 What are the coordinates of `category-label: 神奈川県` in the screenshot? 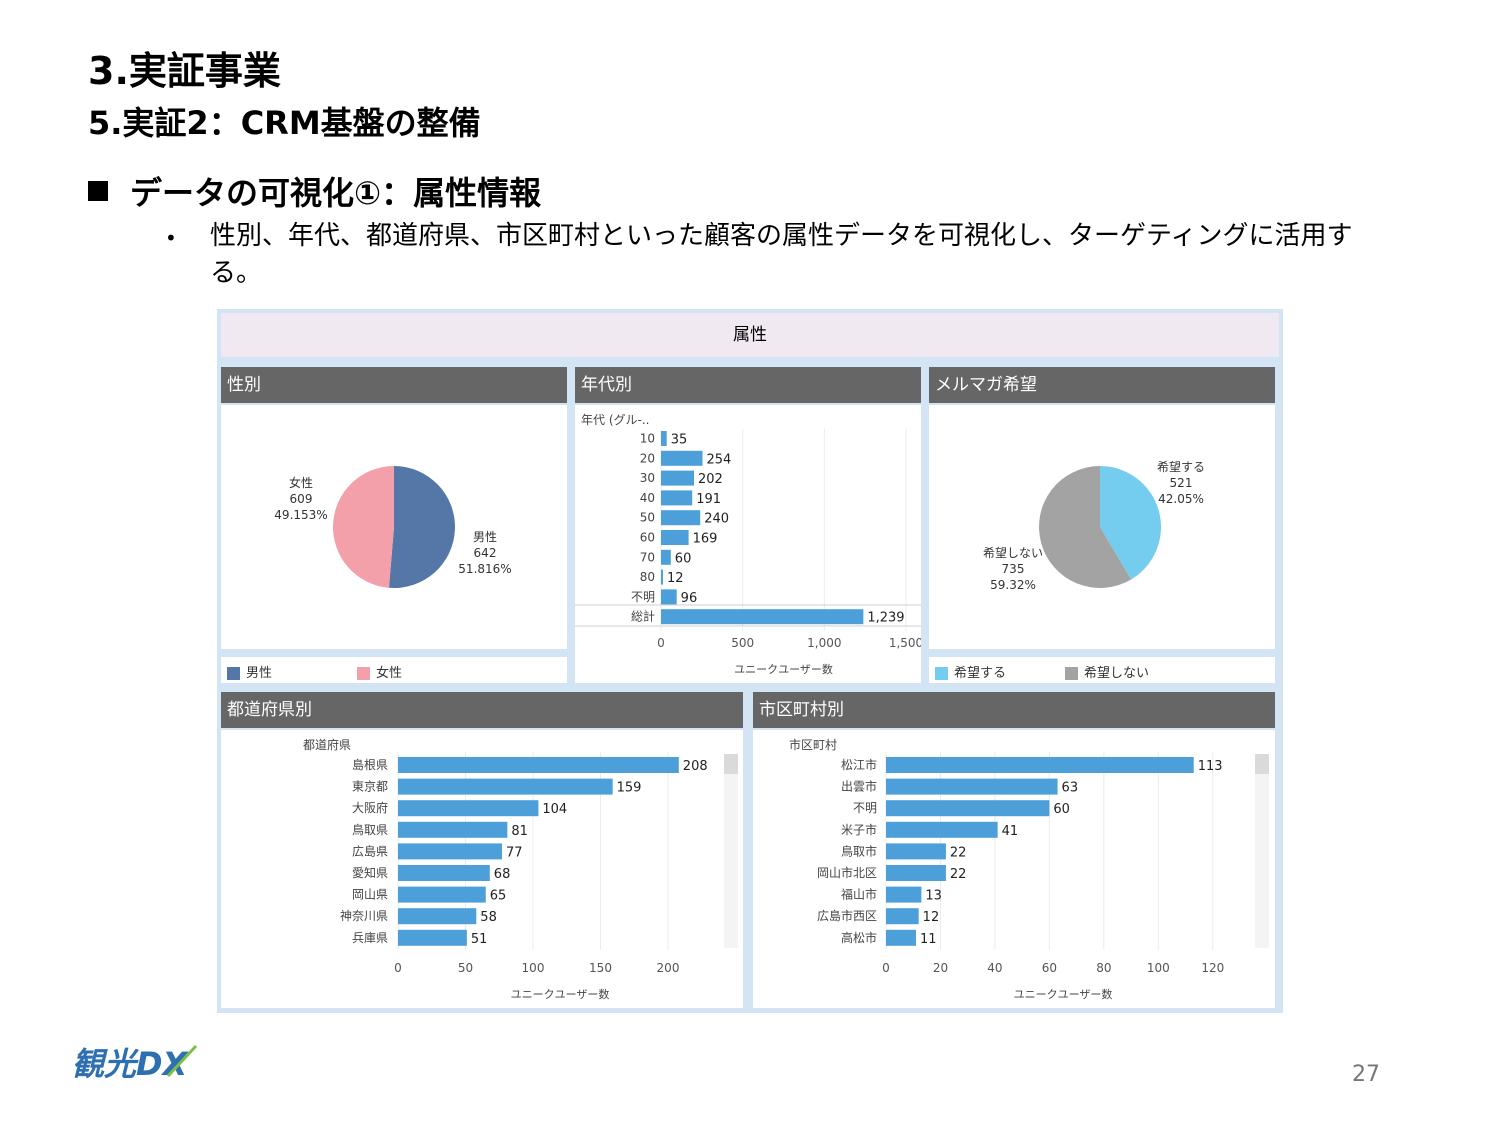 It's located at (364, 916).